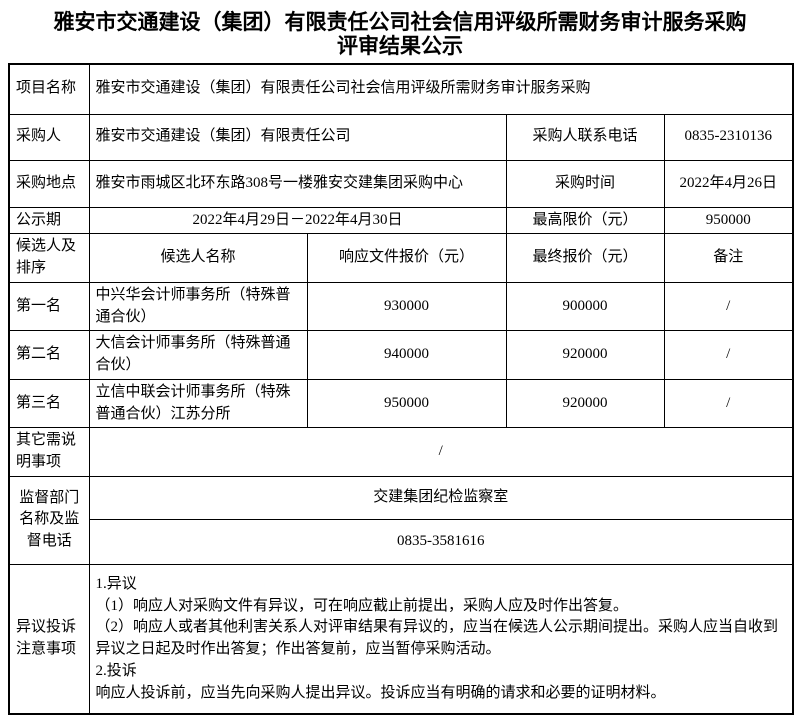 Image resolution: width=800 pixels, height=715 pixels. I want to click on page-title-line2: 评审结果公示, so click(400, 46).